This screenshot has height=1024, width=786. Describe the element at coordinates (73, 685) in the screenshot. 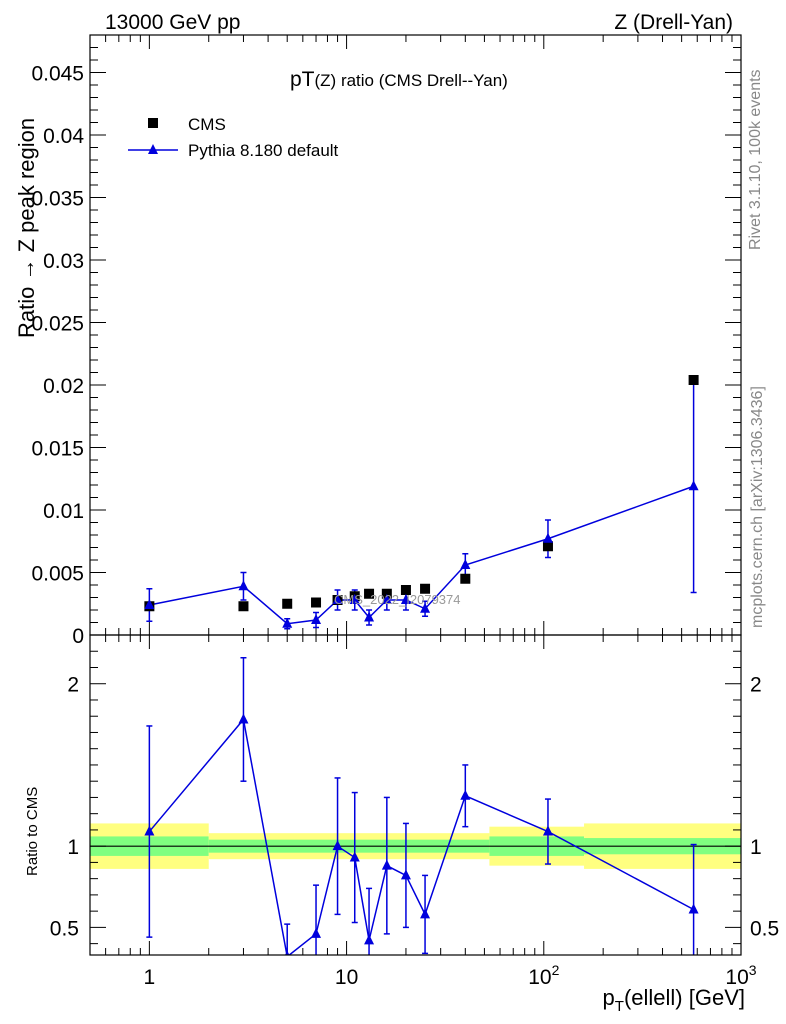

I see `y-tick-label: 2` at that location.